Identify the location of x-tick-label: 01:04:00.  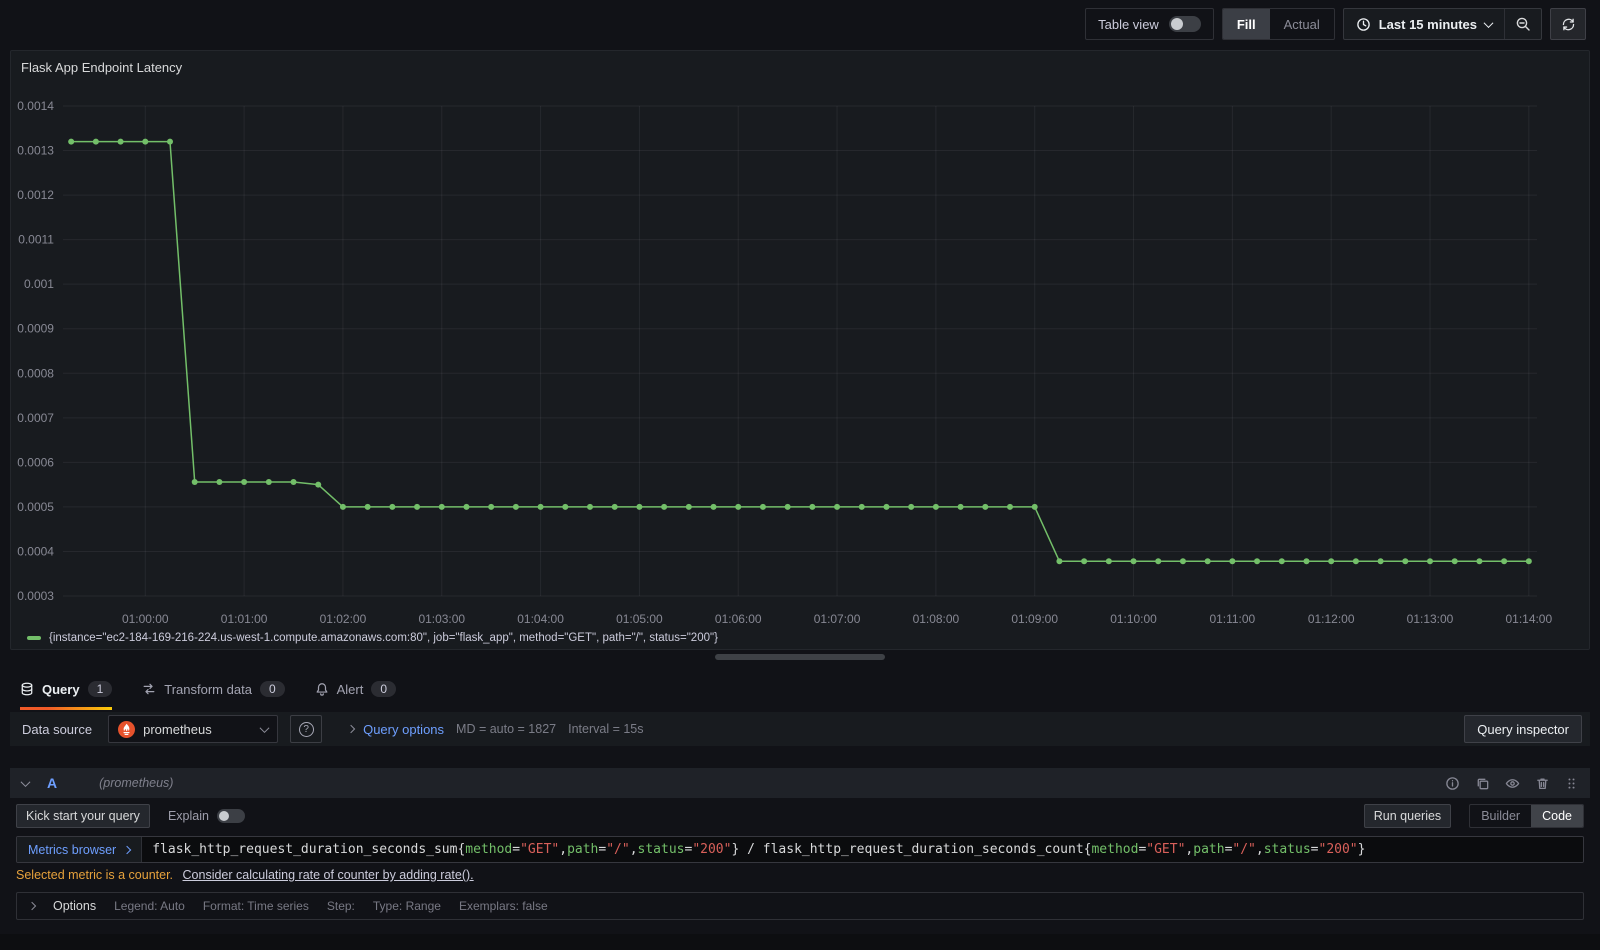
(540, 619).